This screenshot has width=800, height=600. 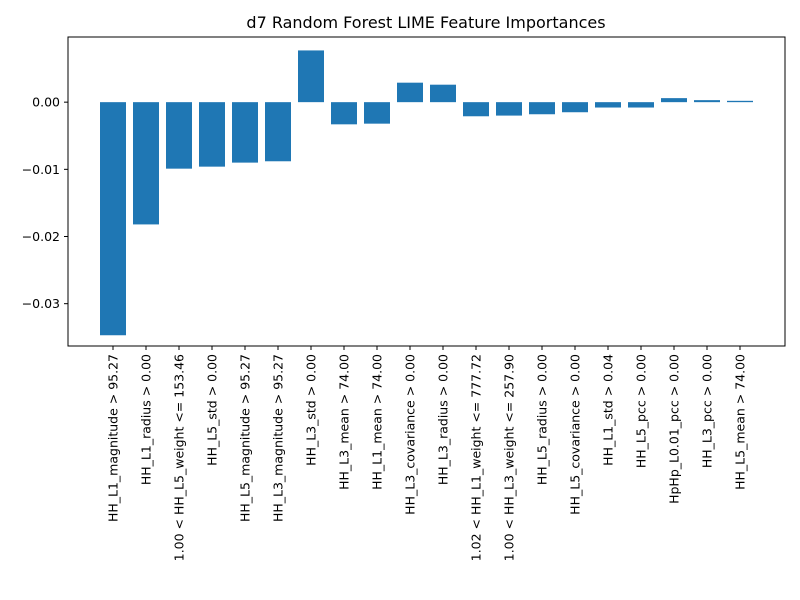 What do you see at coordinates (311, 410) in the screenshot?
I see `x-tick-label: HH_L3_std > 0.00` at bounding box center [311, 410].